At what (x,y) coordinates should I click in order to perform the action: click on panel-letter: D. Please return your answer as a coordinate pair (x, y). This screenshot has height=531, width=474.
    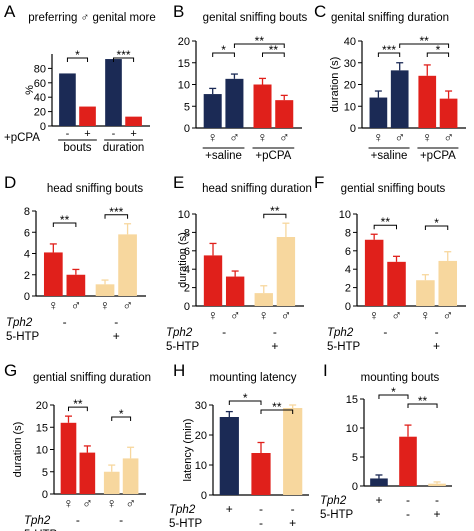
    Looking at the image, I should click on (10, 182).